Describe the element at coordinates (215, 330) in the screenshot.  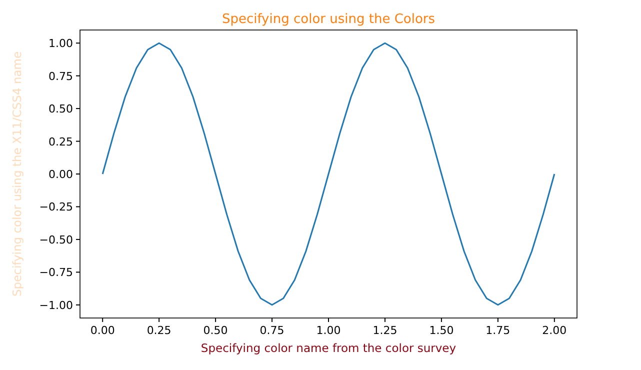
I see `x-tick-label: 0.50` at that location.